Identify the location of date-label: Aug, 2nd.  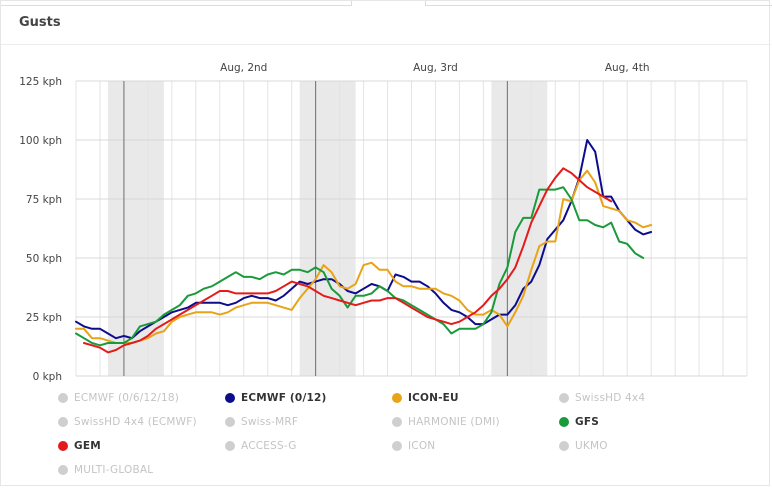
(243, 68).